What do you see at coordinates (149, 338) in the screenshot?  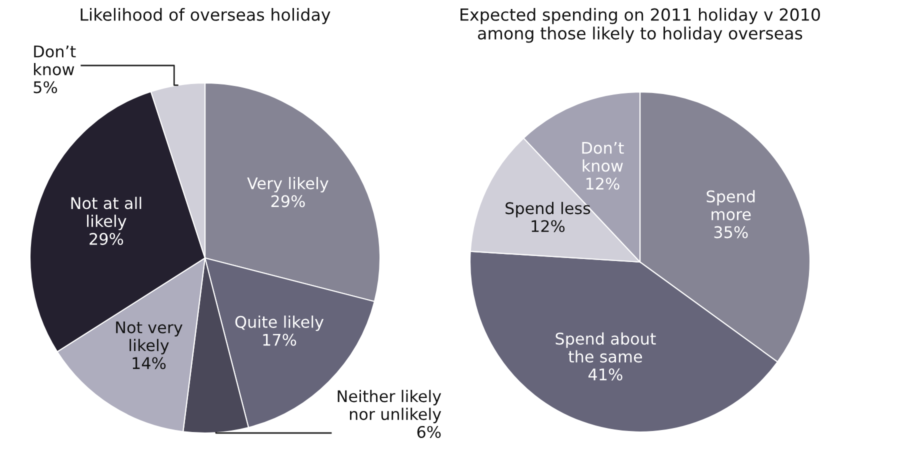 I see `slice-label: Not very likely` at bounding box center [149, 338].